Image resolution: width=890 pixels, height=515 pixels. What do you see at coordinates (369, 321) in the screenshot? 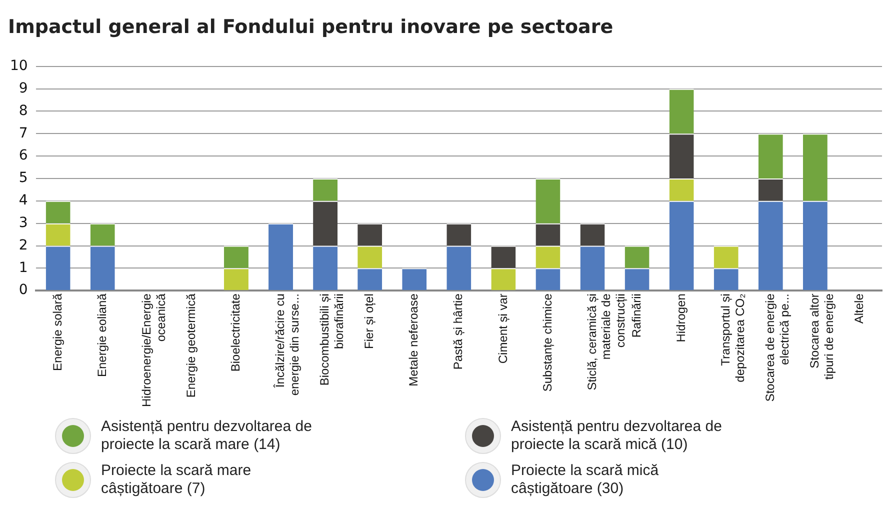
I see `x-tick-label: Fier și oțel` at bounding box center [369, 321].